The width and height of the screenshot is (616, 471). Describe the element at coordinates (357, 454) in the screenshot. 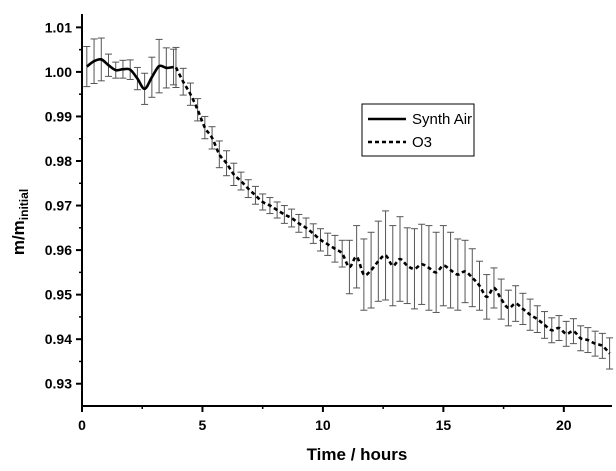

I see `x-axis-title: Time / hours` at that location.